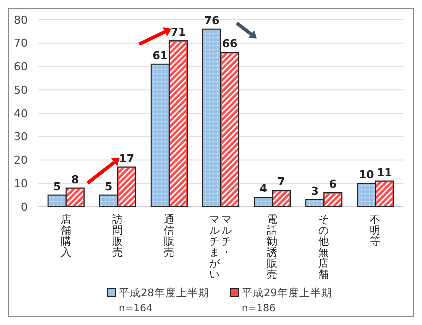 The image size is (422, 325). I want to click on data-label: 76, so click(212, 21).